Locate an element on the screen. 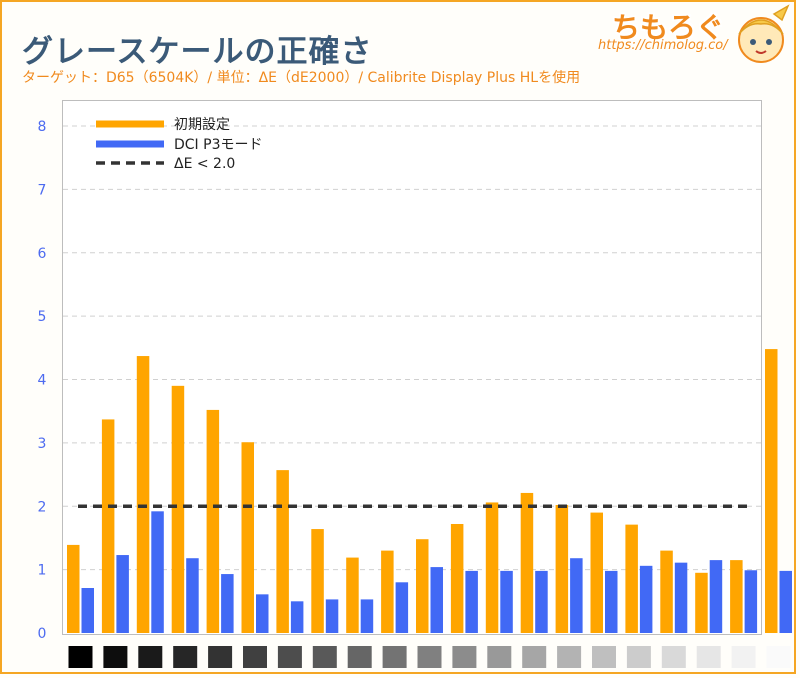 This screenshot has width=800, height=678. legend-dcip3-label: DCI P3モード is located at coordinates (218, 145).